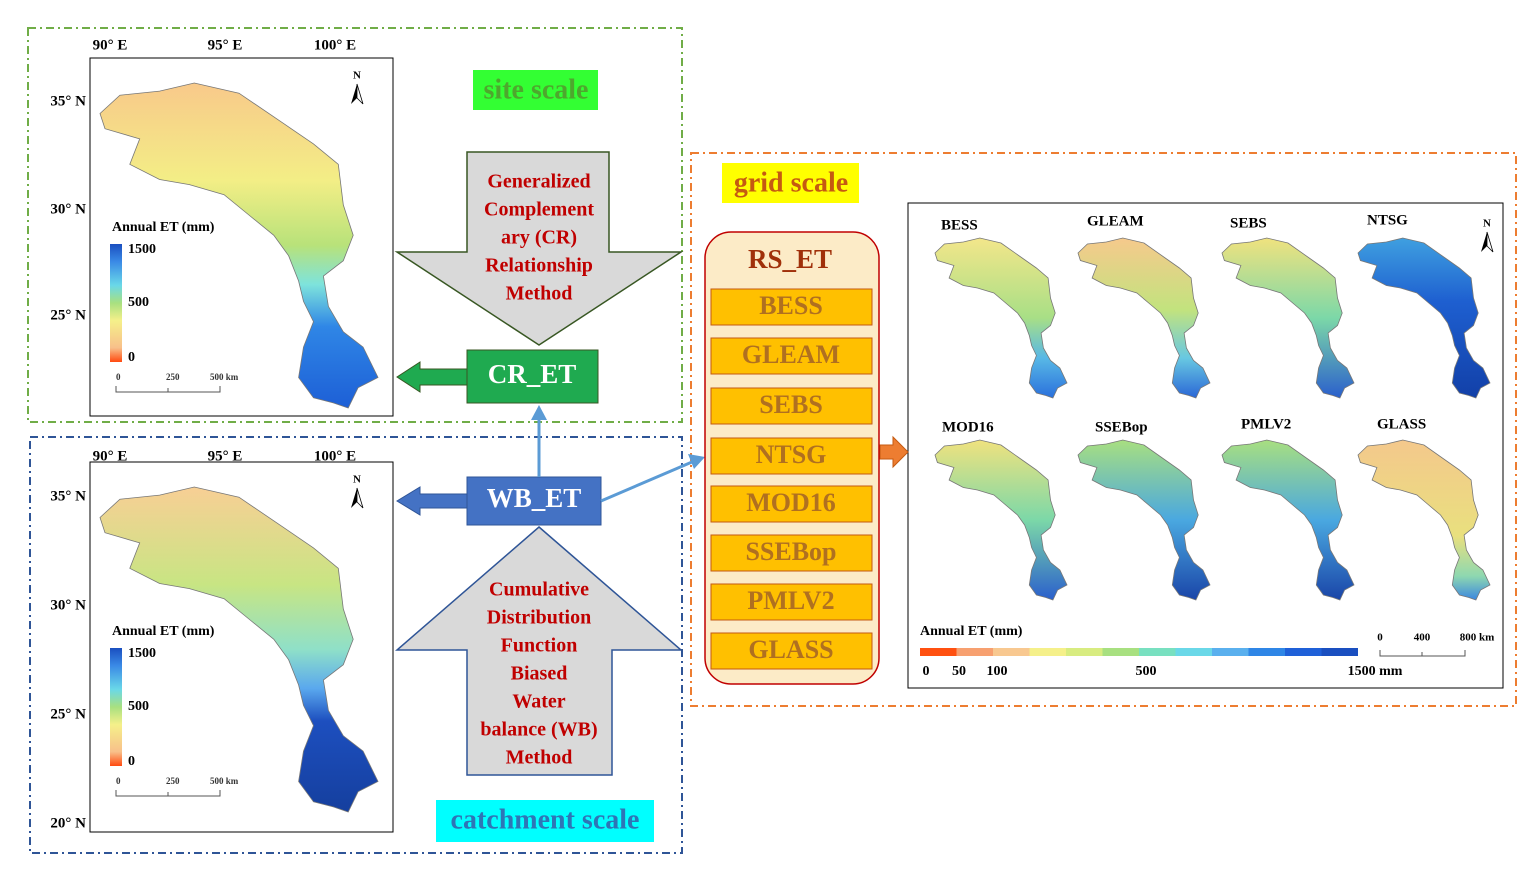 This screenshot has width=1540, height=876. What do you see at coordinates (1121, 427) in the screenshot?
I see `map-name: SSEBop` at bounding box center [1121, 427].